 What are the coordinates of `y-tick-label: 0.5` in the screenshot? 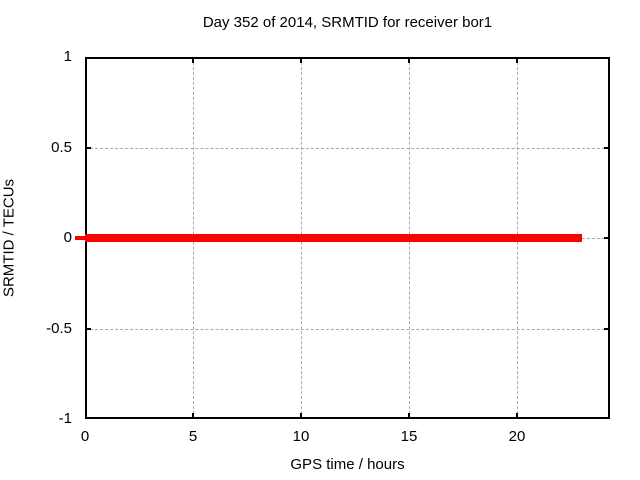 It's located at (61, 147).